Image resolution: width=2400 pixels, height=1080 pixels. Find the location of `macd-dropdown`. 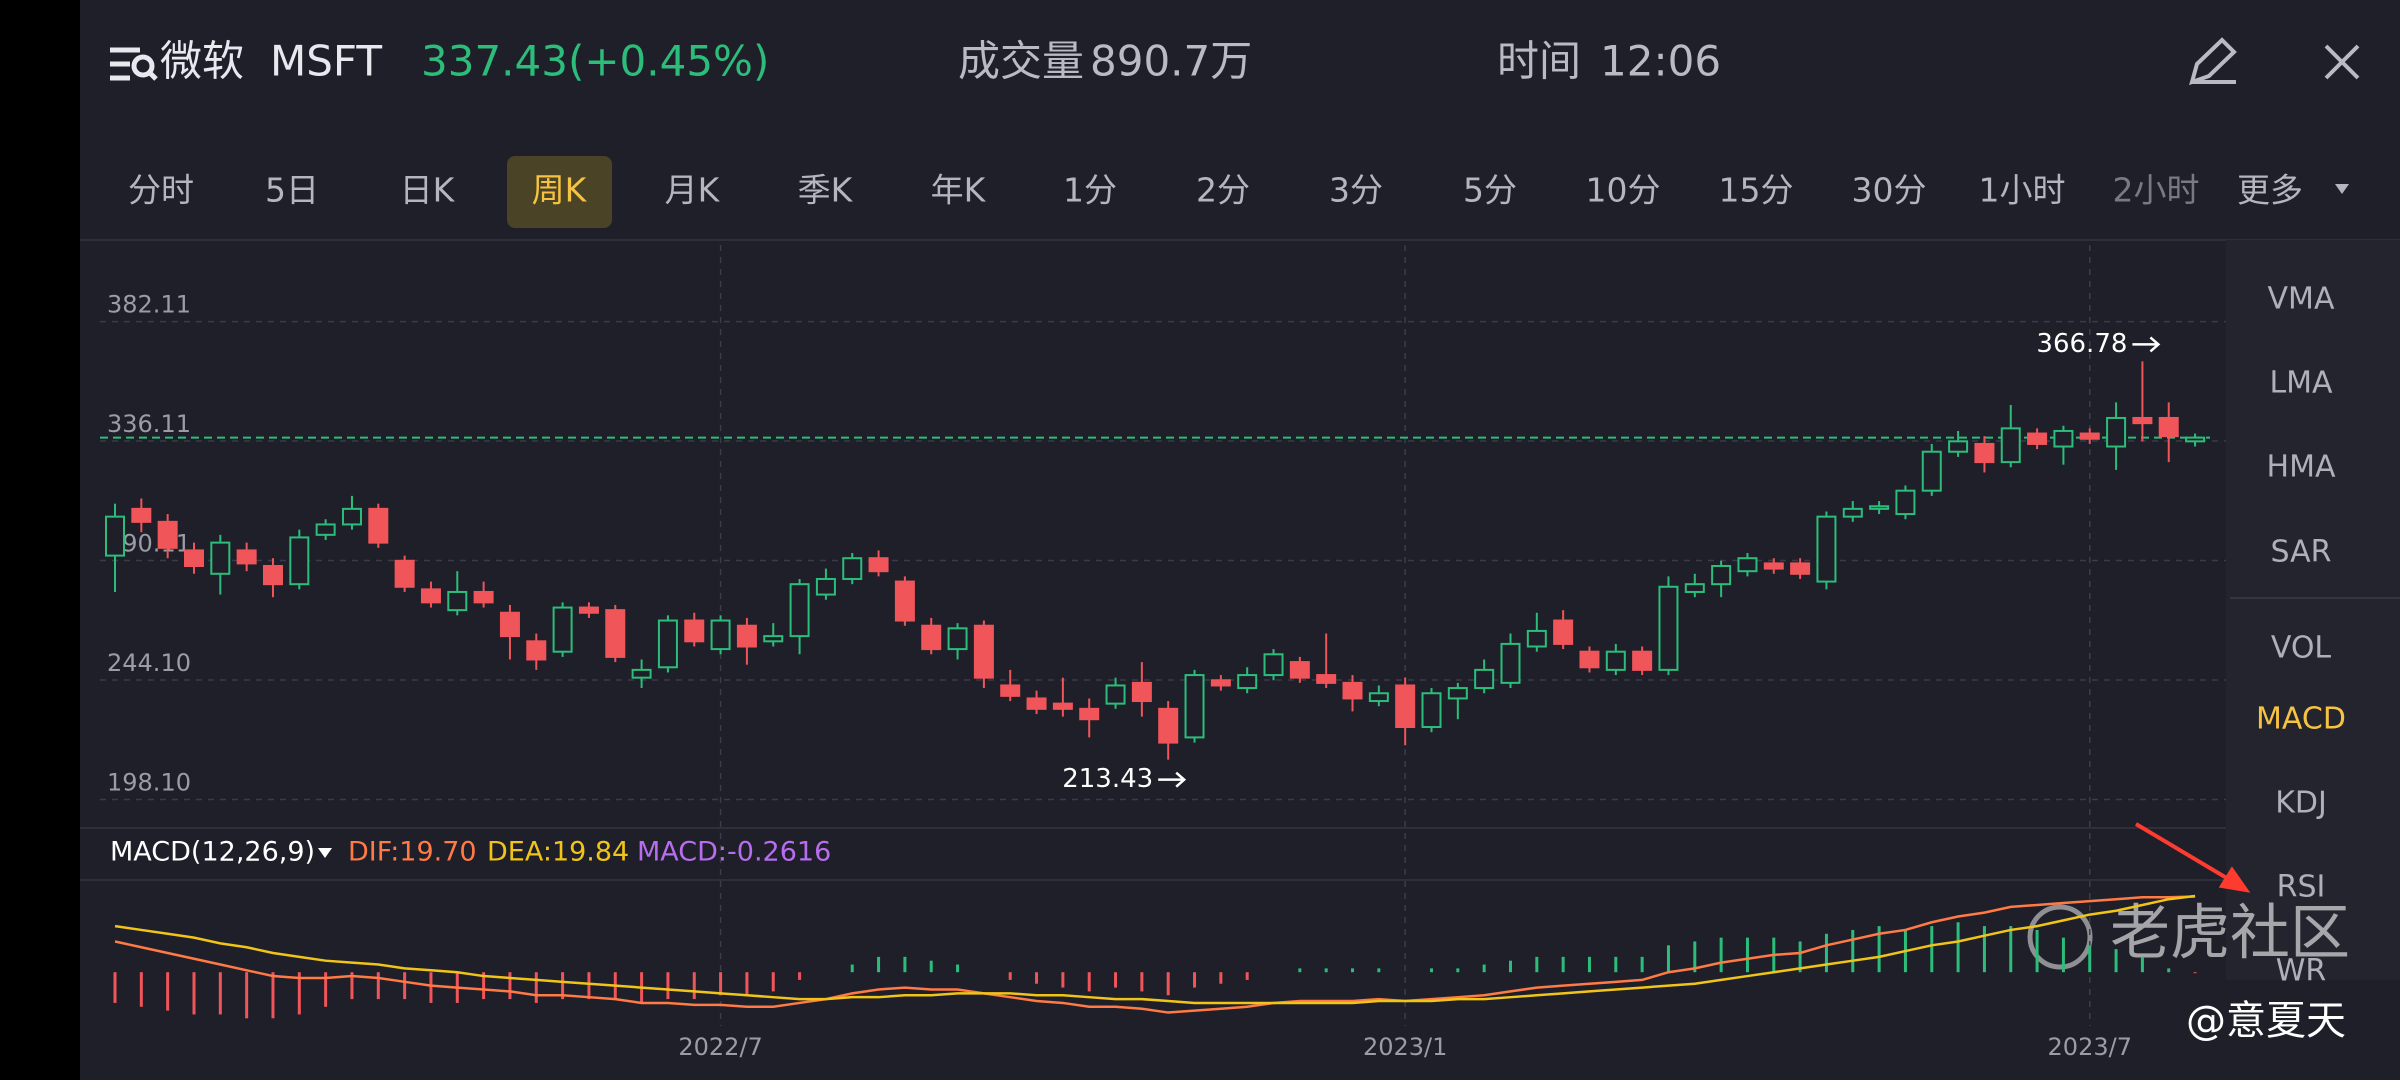

macd-dropdown is located at coordinates (325, 853).